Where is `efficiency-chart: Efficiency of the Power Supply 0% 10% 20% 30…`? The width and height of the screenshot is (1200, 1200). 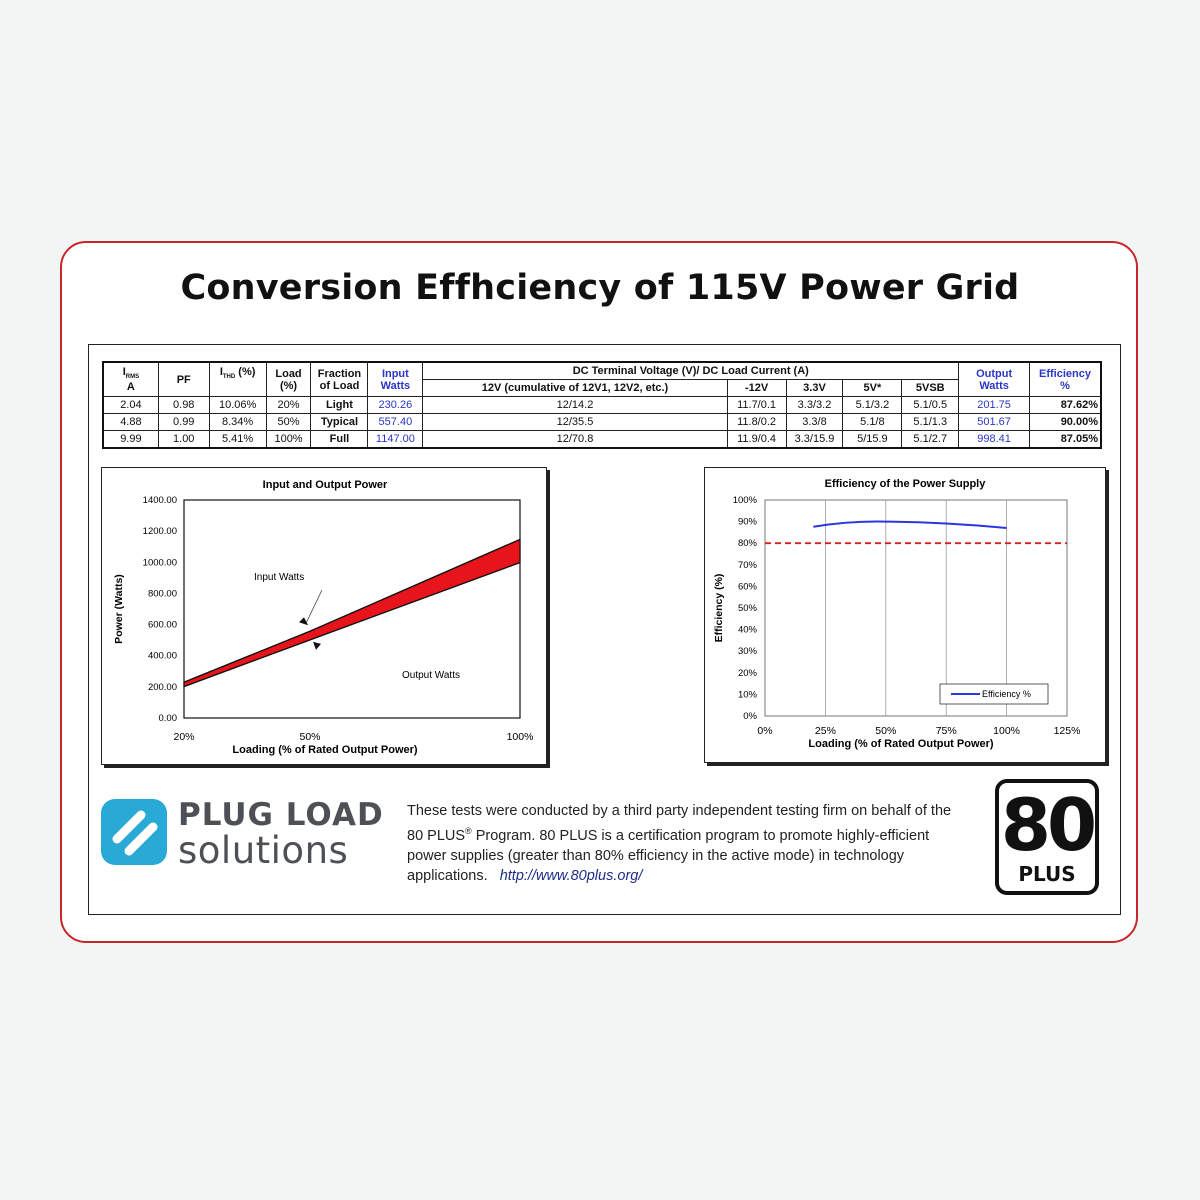
efficiency-chart: Efficiency of the Power Supply 0% 10% 20% 30… is located at coordinates (905, 615).